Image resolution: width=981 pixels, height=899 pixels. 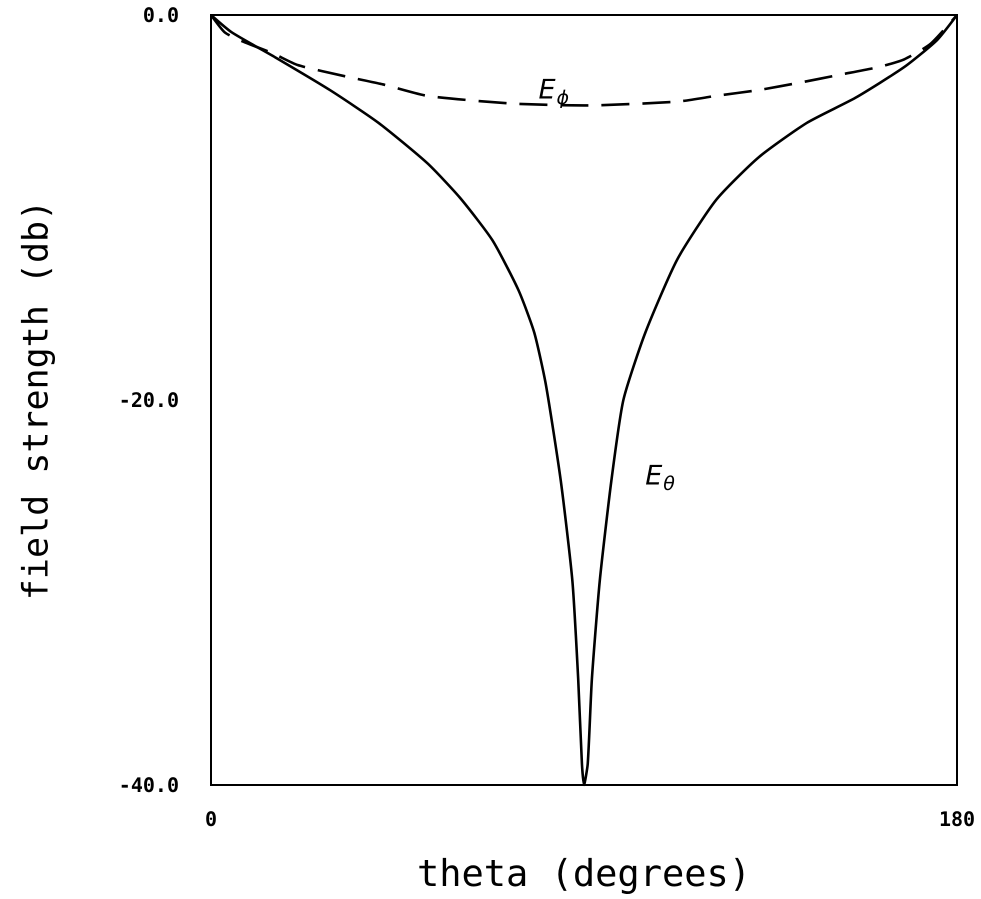 What do you see at coordinates (148, 785) in the screenshot?
I see `y-tick-label: -40.0` at bounding box center [148, 785].